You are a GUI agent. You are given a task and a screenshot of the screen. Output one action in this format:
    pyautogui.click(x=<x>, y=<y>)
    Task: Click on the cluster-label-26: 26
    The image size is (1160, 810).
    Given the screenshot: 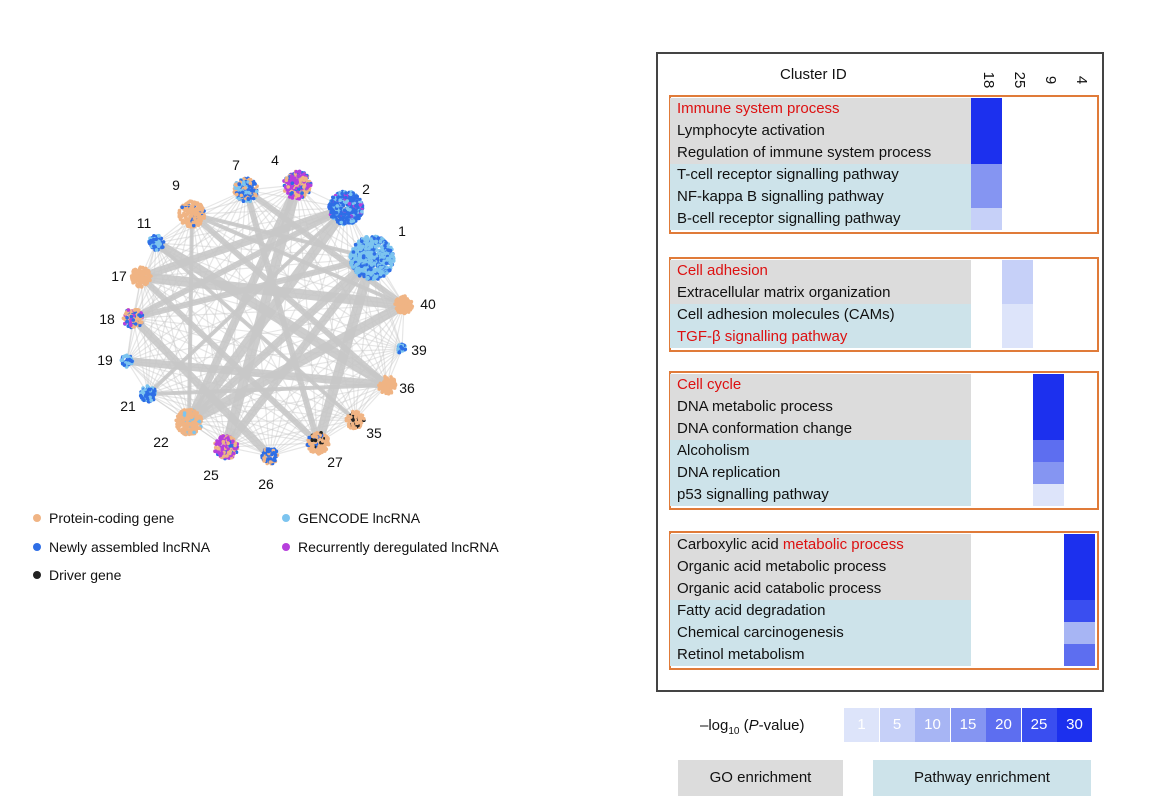 What is the action you would take?
    pyautogui.click(x=266, y=484)
    